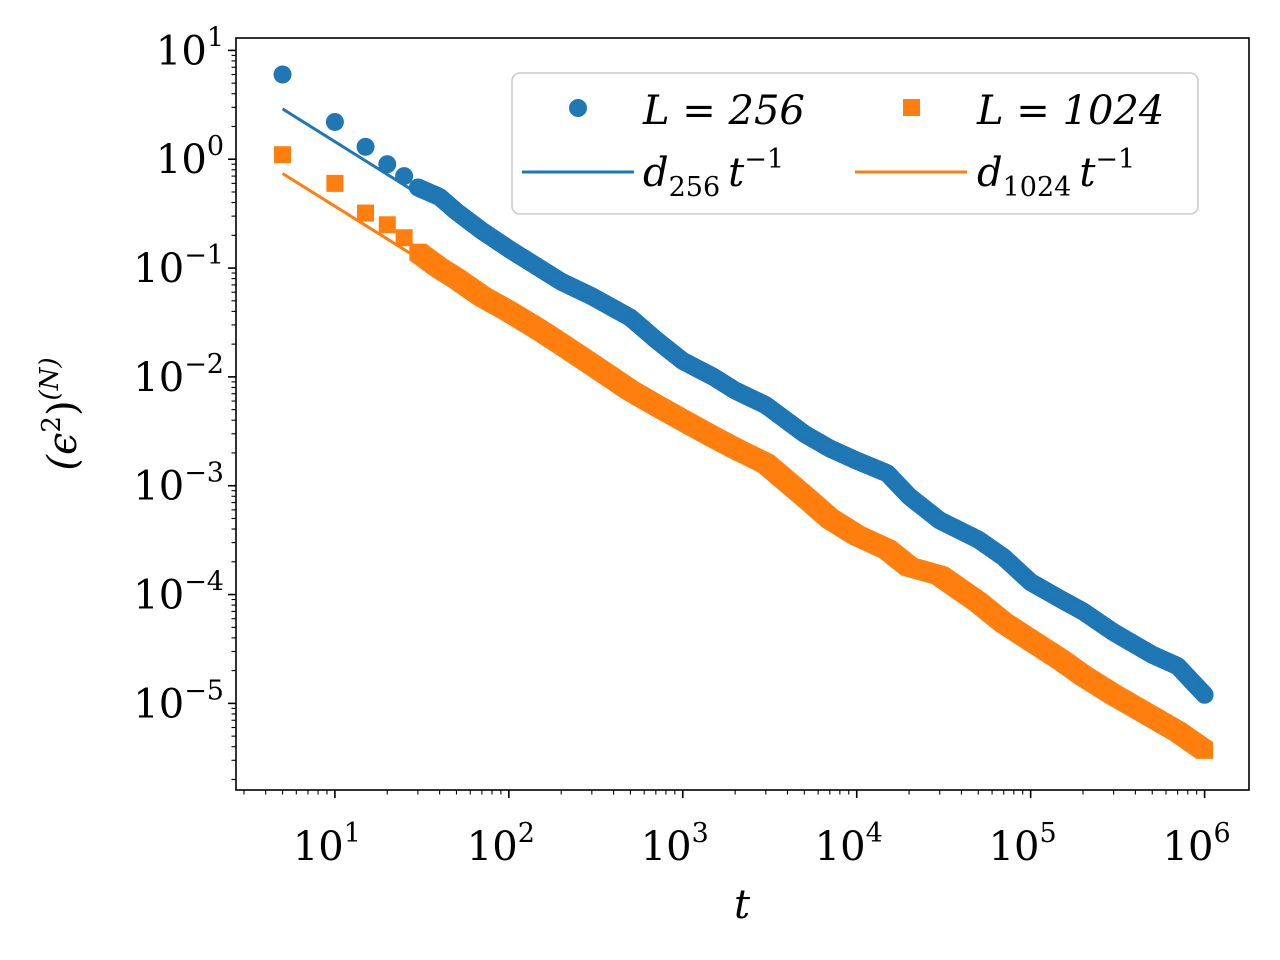 The height and width of the screenshot is (960, 1280). I want to click on y-axis-label-base: (ϵ, so click(63, 452).